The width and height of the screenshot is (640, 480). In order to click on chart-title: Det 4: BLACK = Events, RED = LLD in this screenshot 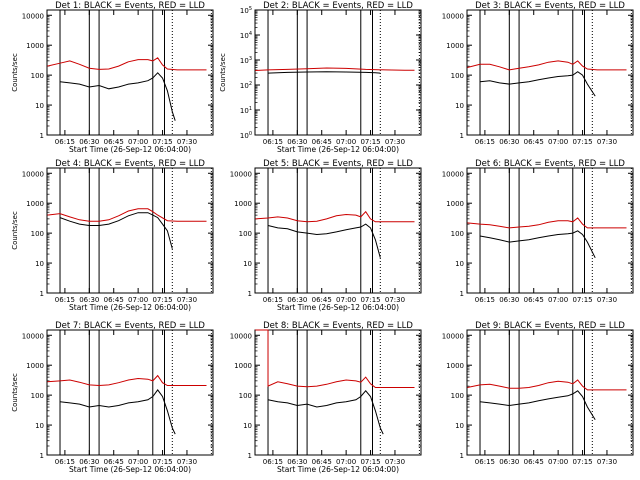, I will do `click(130, 164)`.